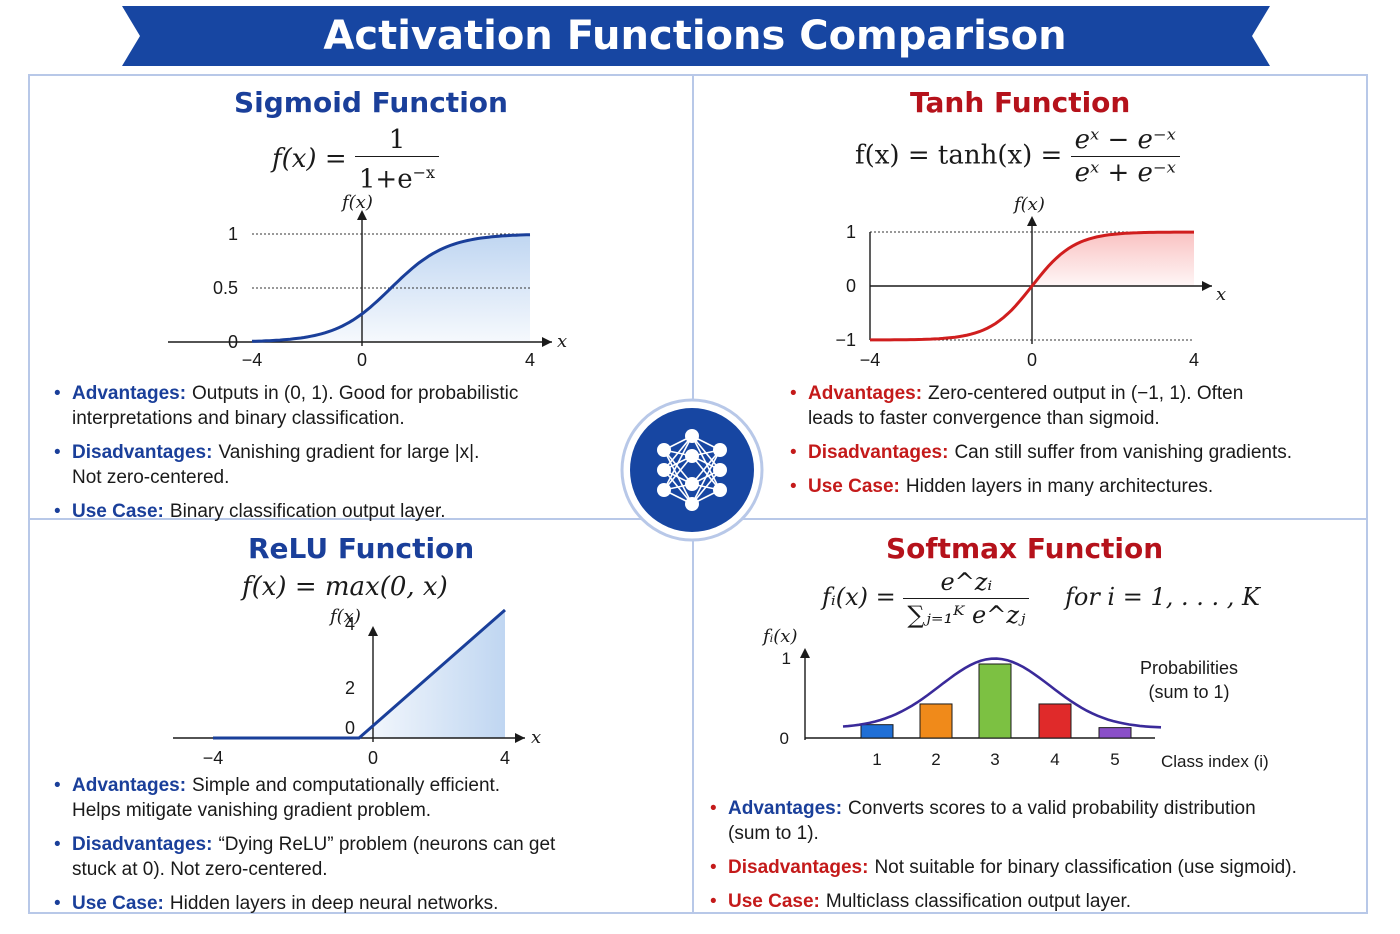 The image size is (1400, 934). What do you see at coordinates (959, 155) in the screenshot?
I see `tanh-formula-lhs: f(x) = tanh(x) =` at bounding box center [959, 155].